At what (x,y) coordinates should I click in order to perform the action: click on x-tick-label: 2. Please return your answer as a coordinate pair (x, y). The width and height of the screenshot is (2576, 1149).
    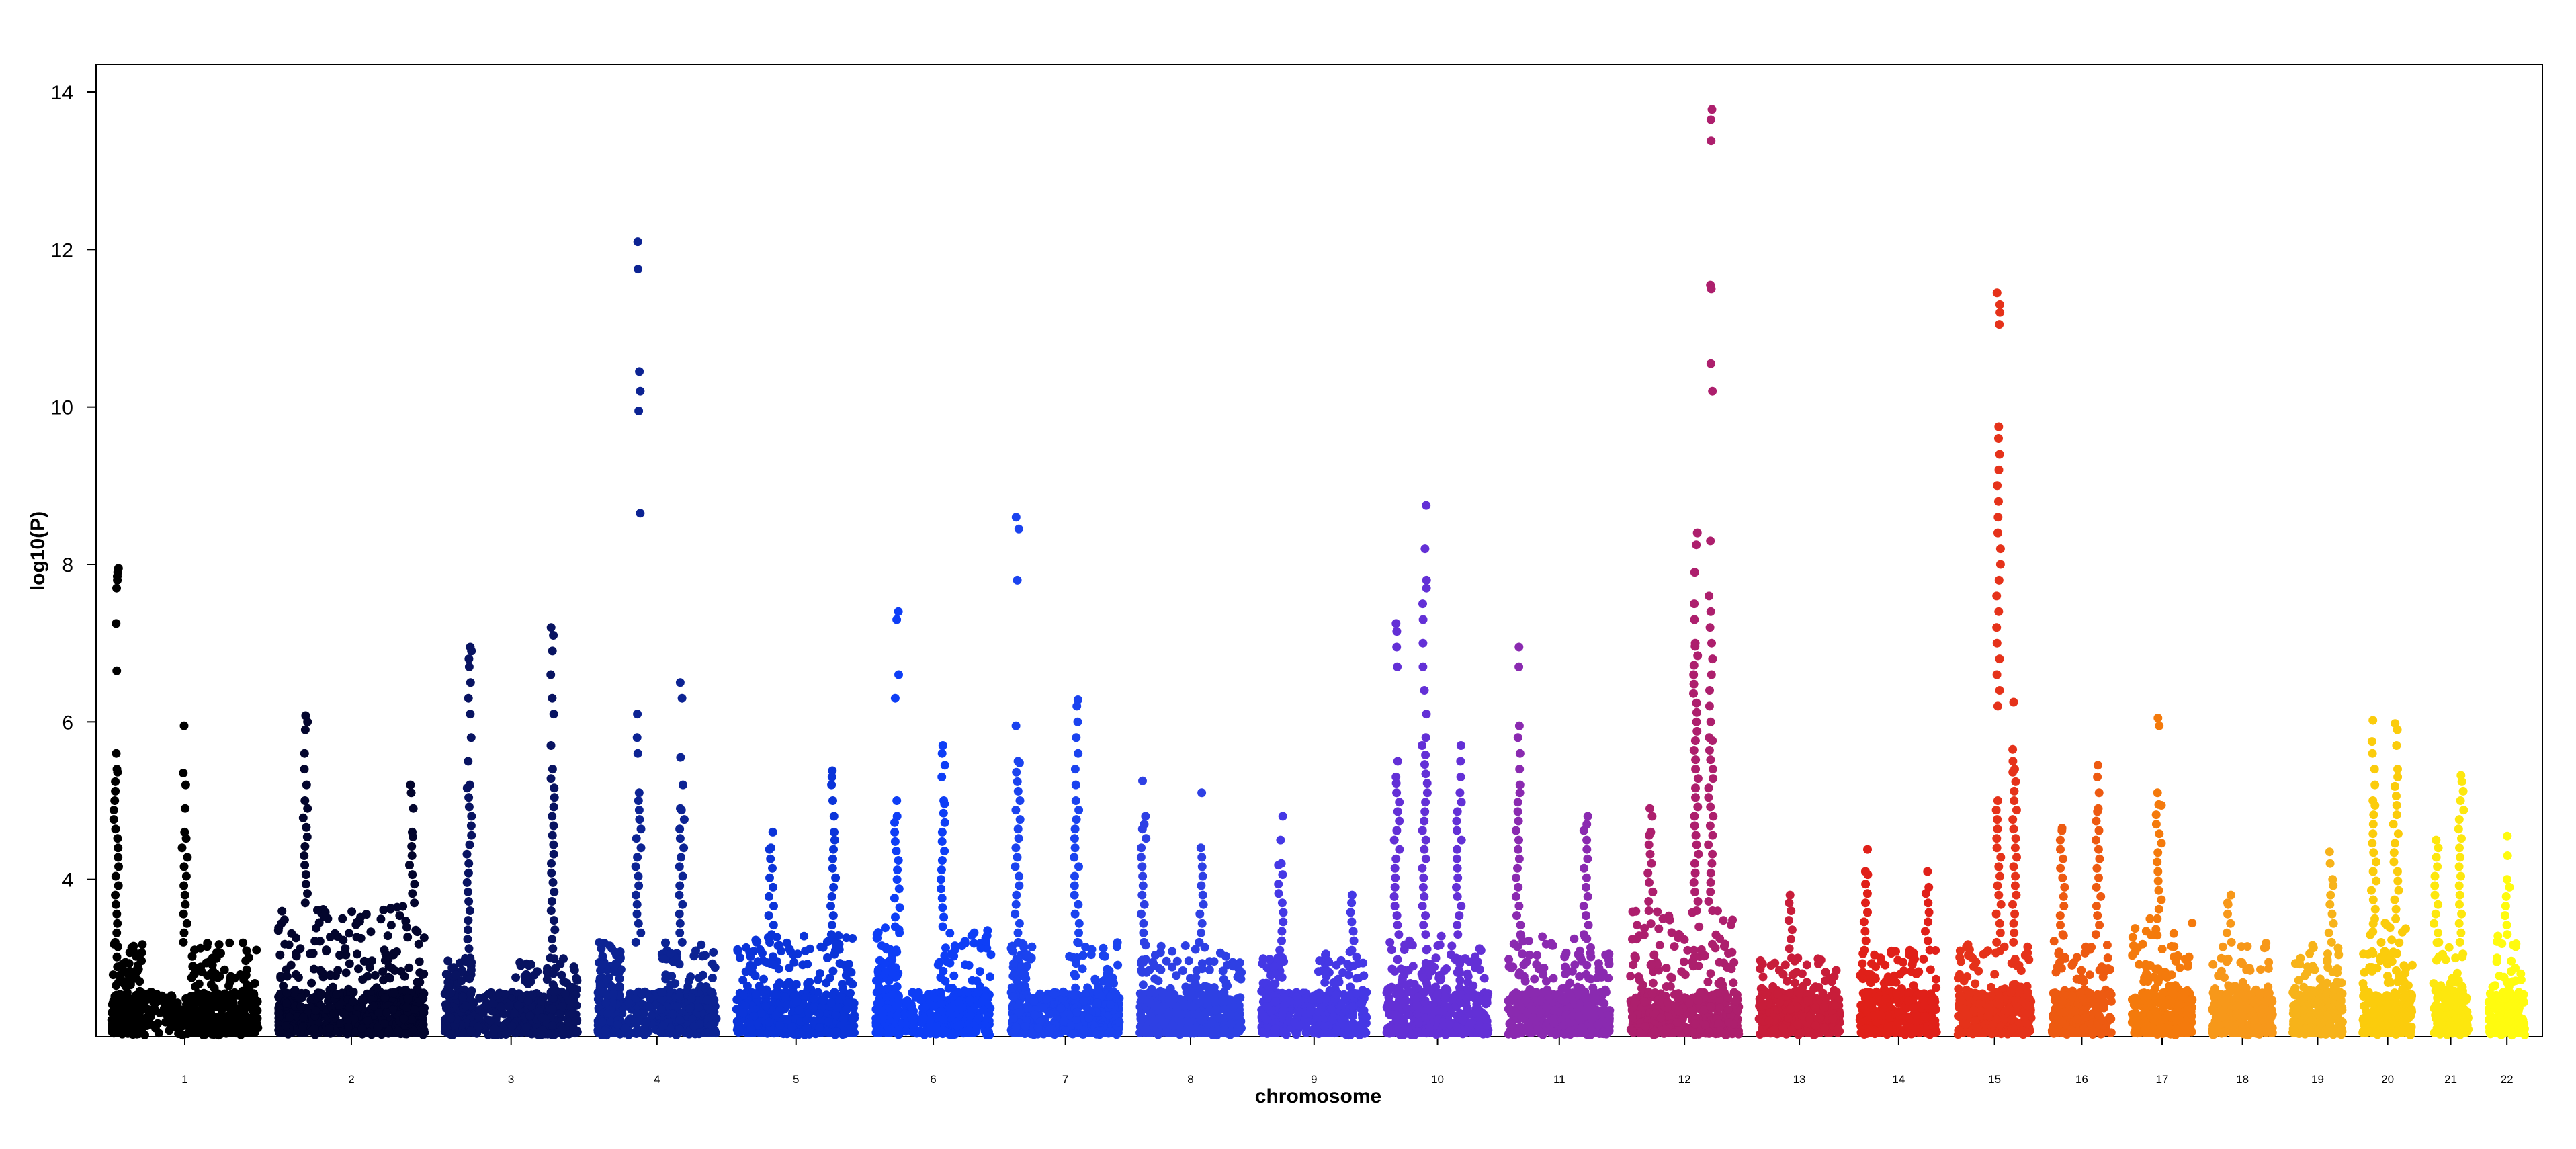
    Looking at the image, I should click on (351, 1079).